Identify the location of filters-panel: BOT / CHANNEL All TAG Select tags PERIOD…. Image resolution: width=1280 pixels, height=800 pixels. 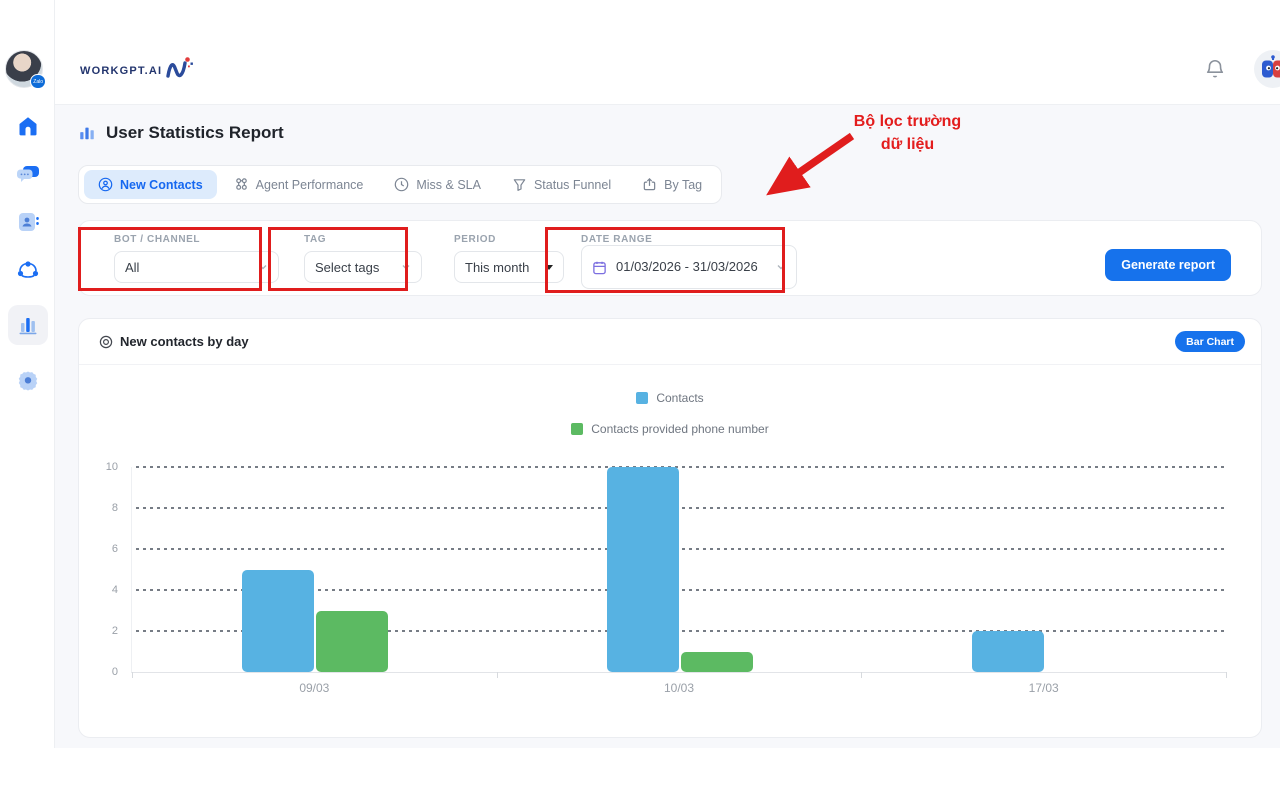
(670, 258).